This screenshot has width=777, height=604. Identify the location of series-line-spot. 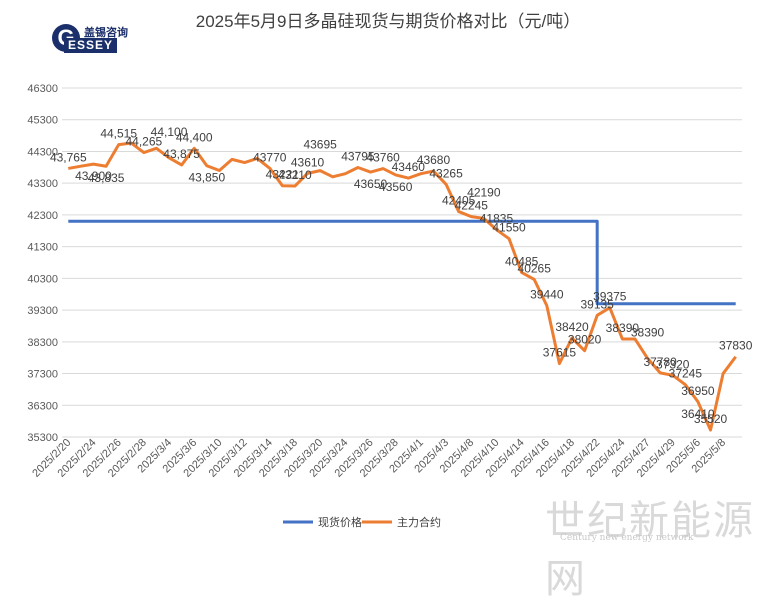
(402, 262).